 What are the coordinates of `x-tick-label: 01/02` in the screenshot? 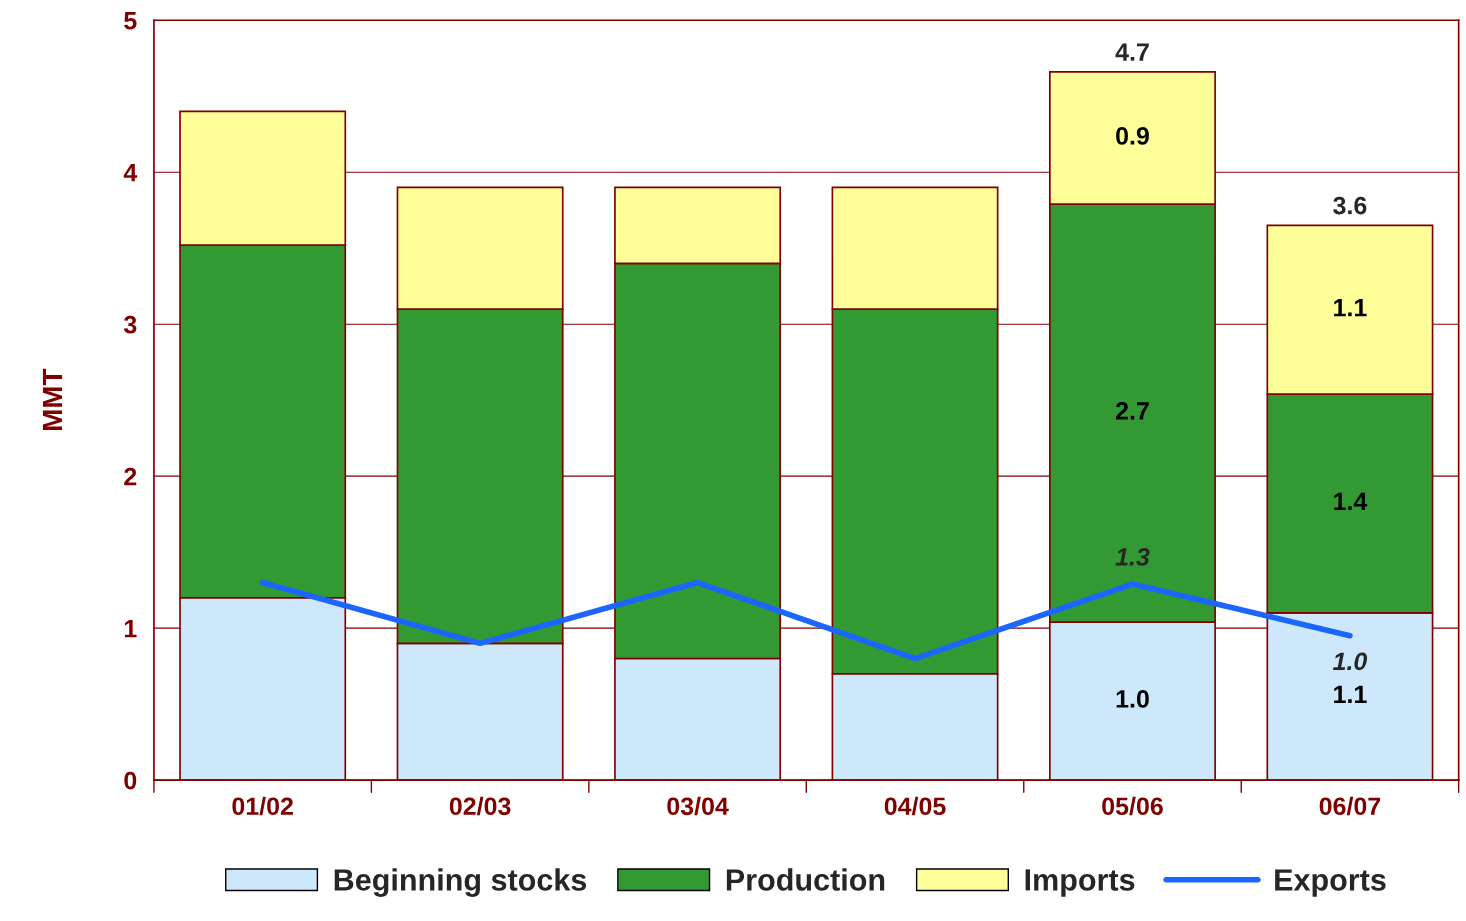 It's located at (262, 806).